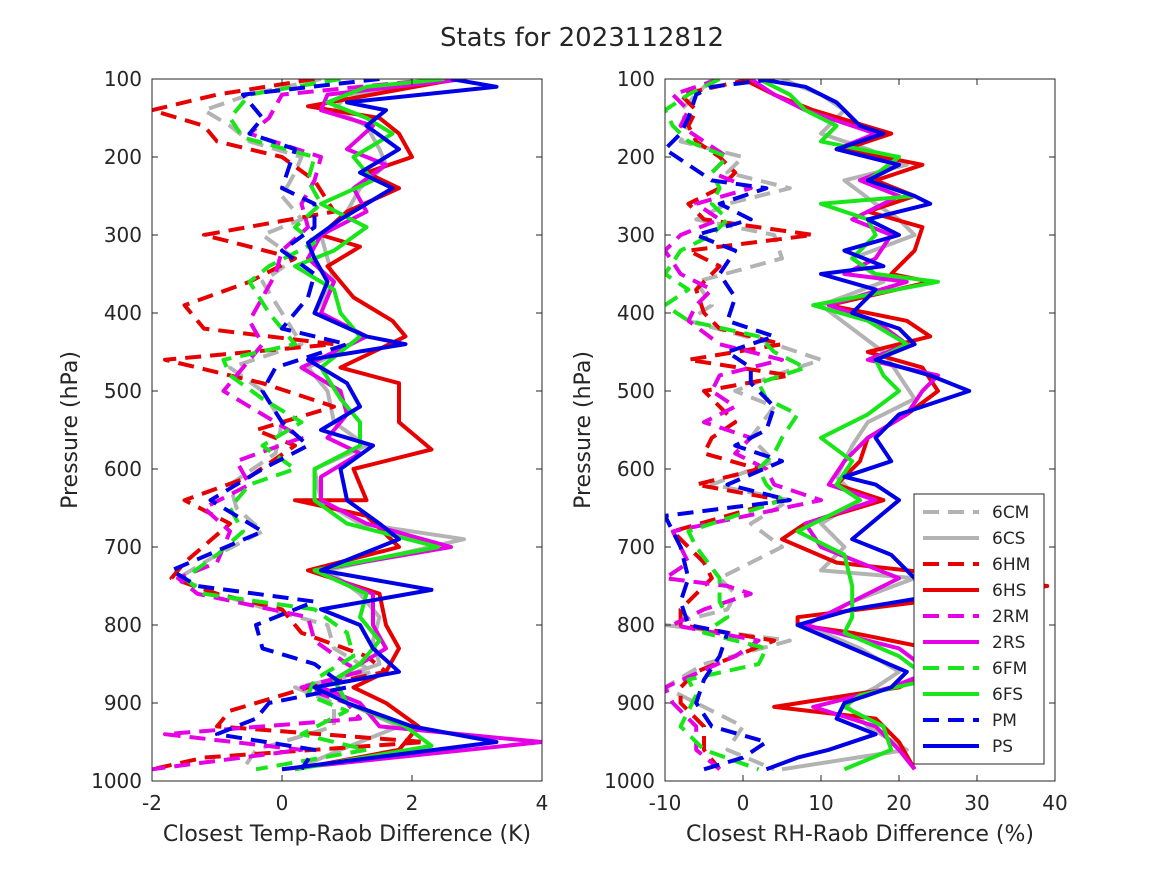  What do you see at coordinates (1009, 669) in the screenshot?
I see `legend-label-6fm: 6FM` at bounding box center [1009, 669].